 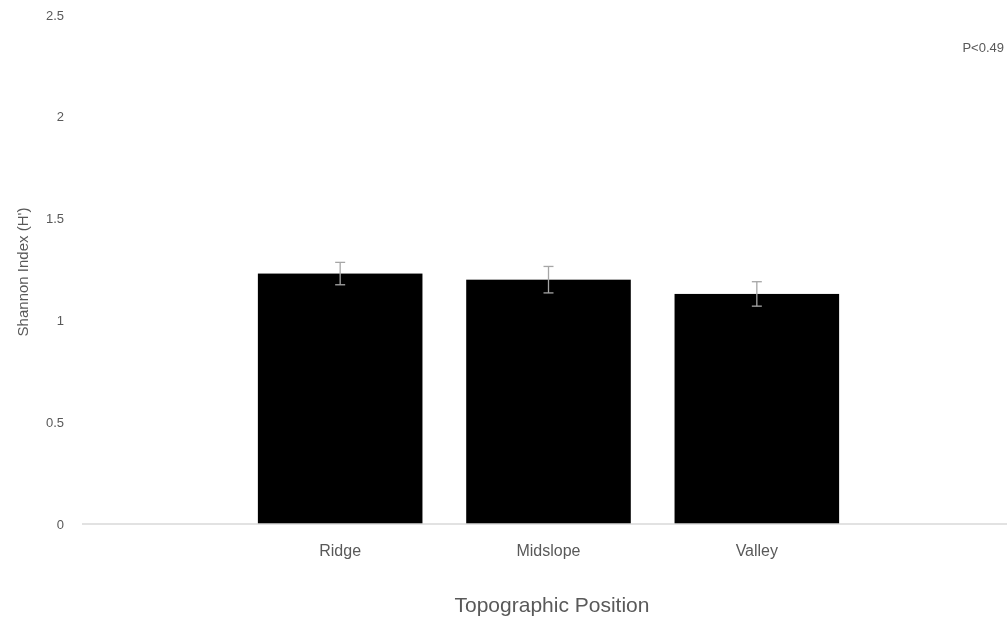 I want to click on y-tick-label: 1, so click(x=60, y=320).